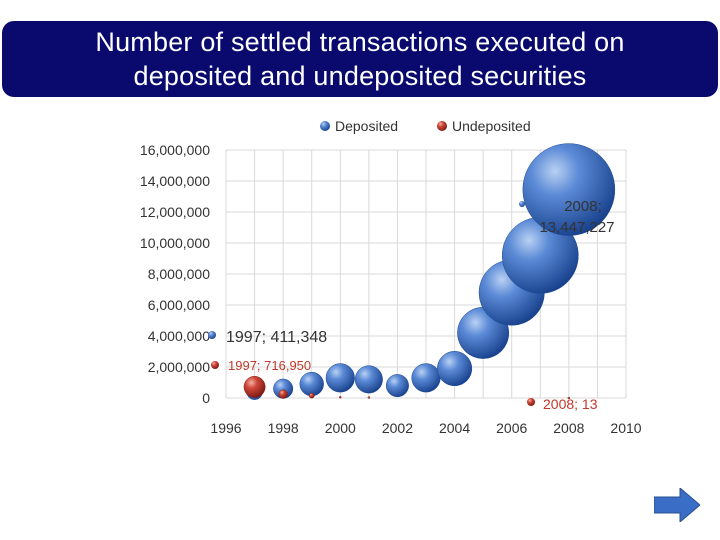  I want to click on right-arrow-icon, so click(677, 505).